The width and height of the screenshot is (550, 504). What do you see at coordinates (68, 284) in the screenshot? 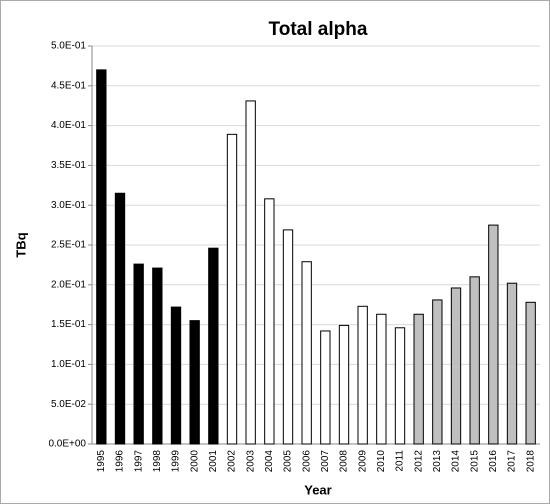
I see `y-tick-label: 2.0E-01` at bounding box center [68, 284].